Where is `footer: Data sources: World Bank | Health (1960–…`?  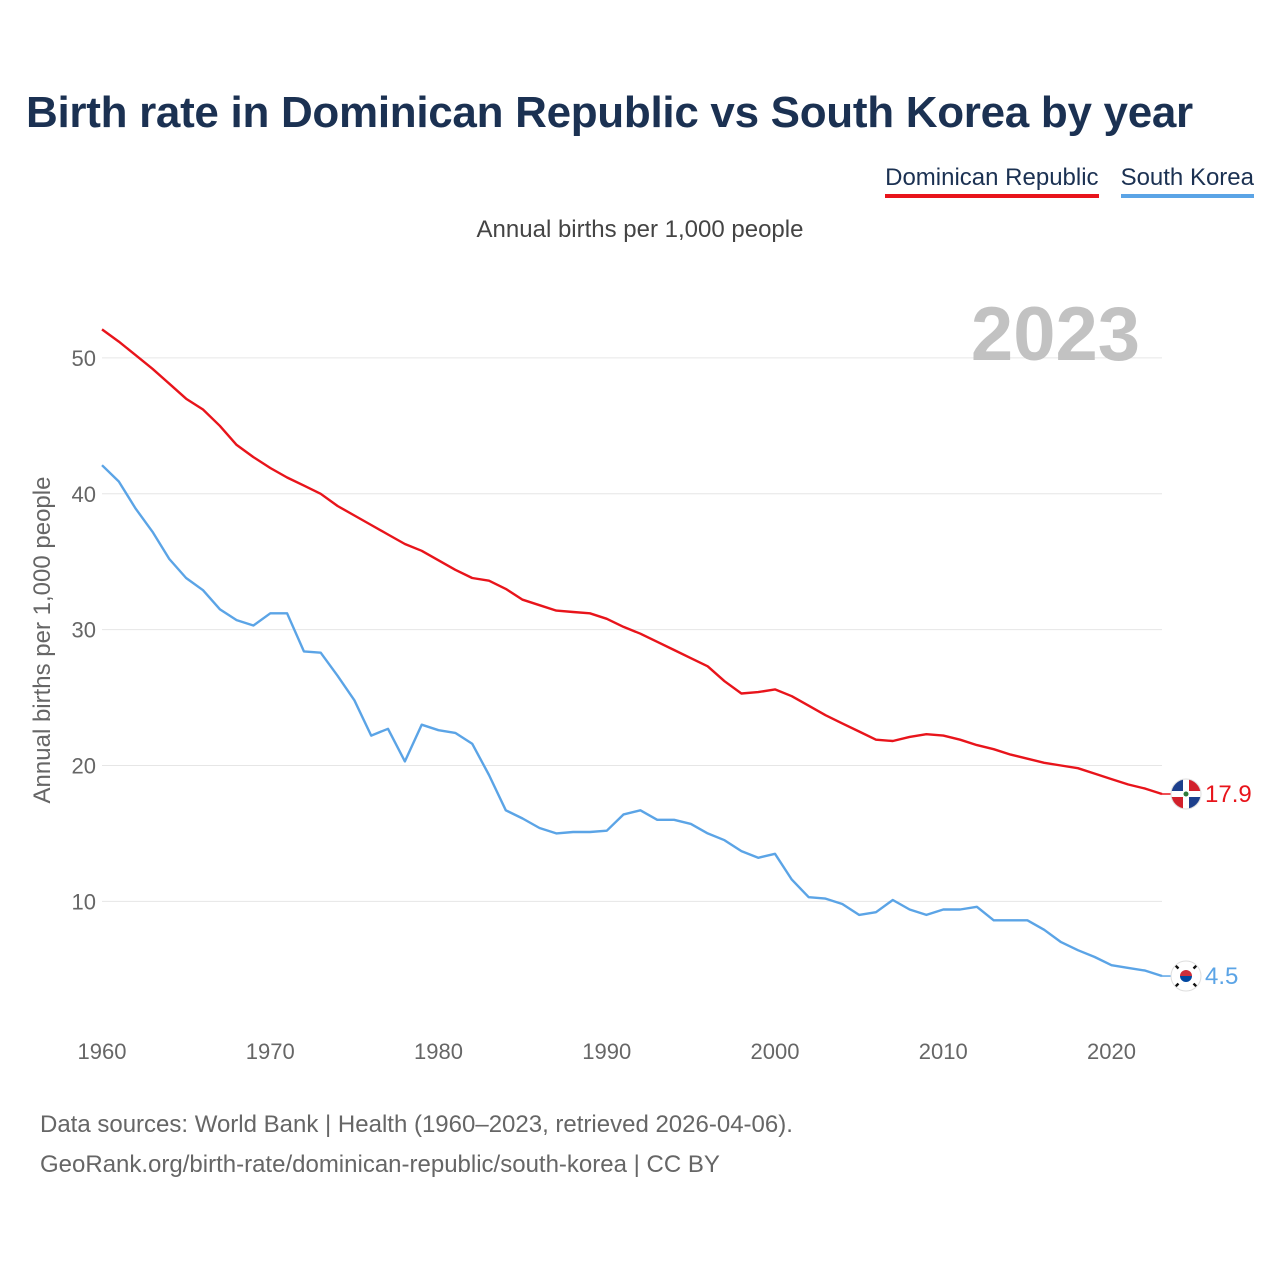
footer: Data sources: World Bank | Health (1960–… is located at coordinates (416, 1145).